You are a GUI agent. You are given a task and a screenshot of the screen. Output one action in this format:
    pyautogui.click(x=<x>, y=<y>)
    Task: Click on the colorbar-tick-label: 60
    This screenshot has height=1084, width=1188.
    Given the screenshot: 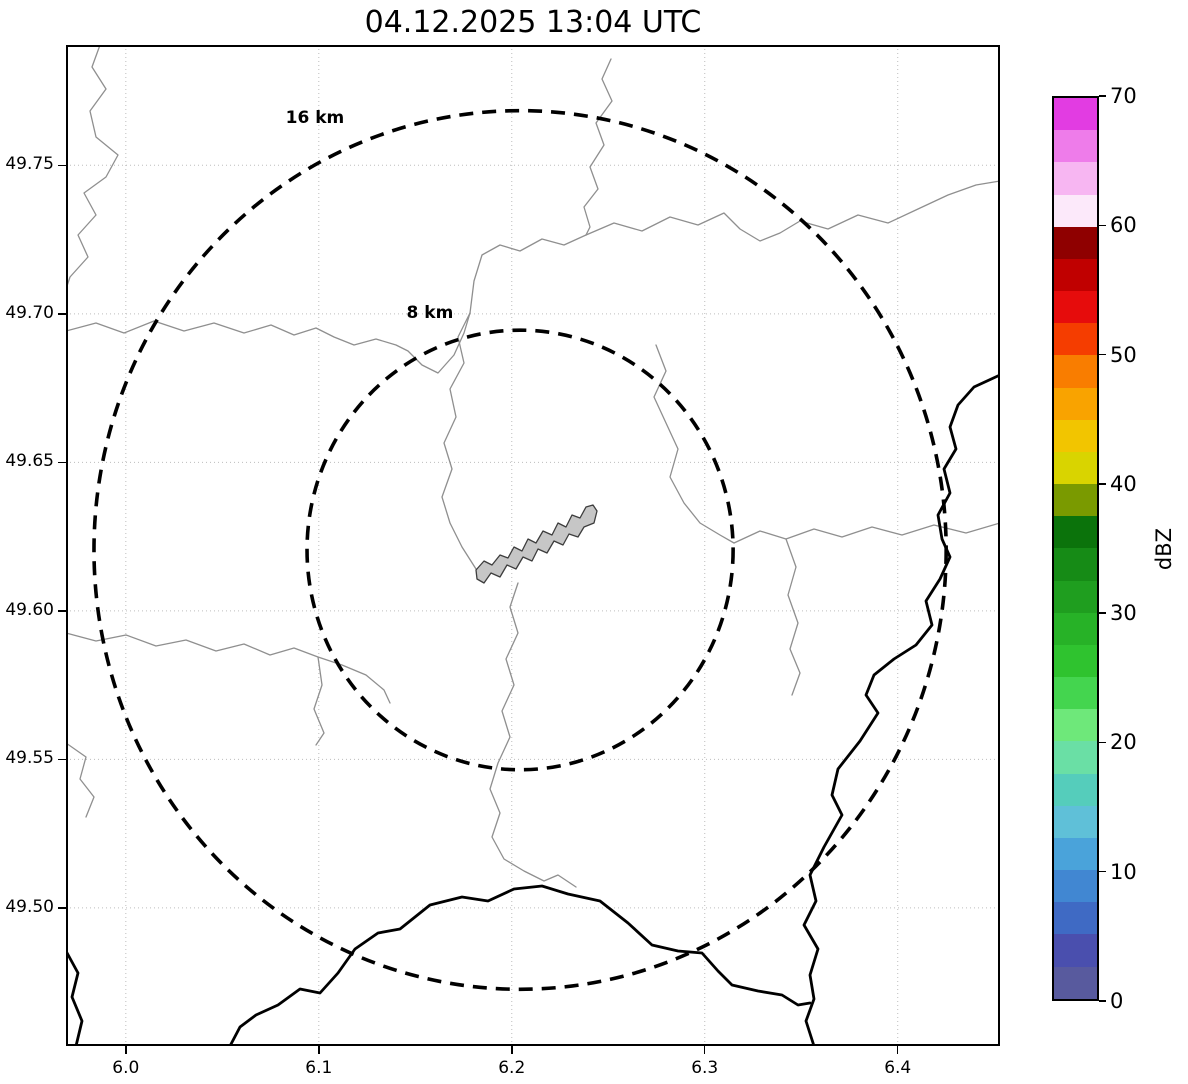 What is the action you would take?
    pyautogui.click(x=1123, y=225)
    